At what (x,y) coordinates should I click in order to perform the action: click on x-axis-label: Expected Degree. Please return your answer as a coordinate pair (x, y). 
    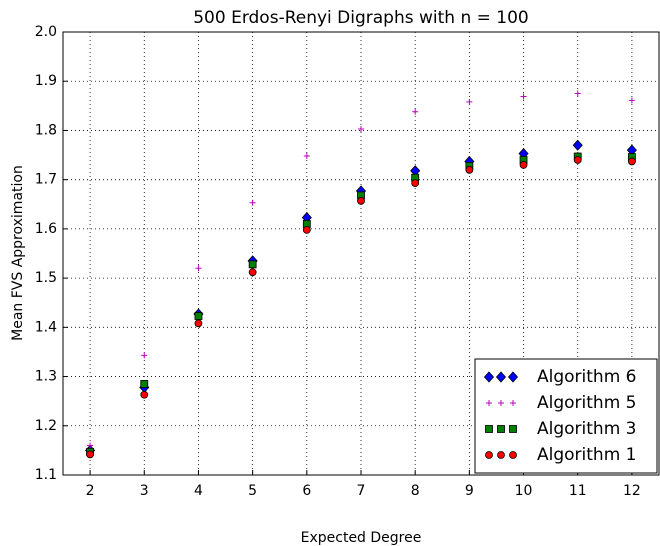
    Looking at the image, I should click on (361, 538).